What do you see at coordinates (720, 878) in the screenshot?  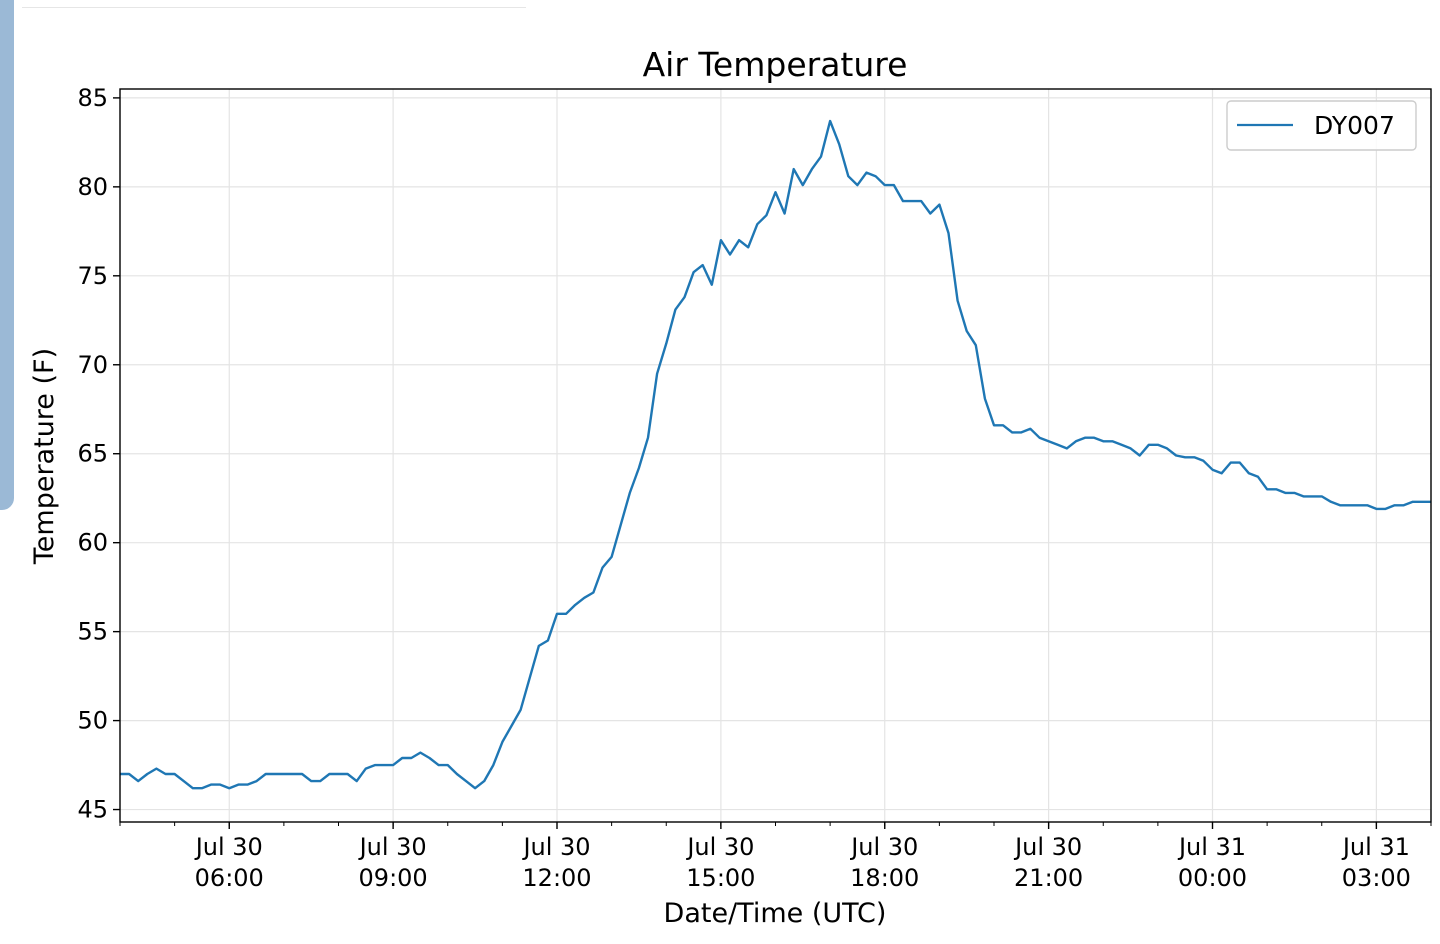 I see `x-tick-label-time-3: 15:00` at bounding box center [720, 878].